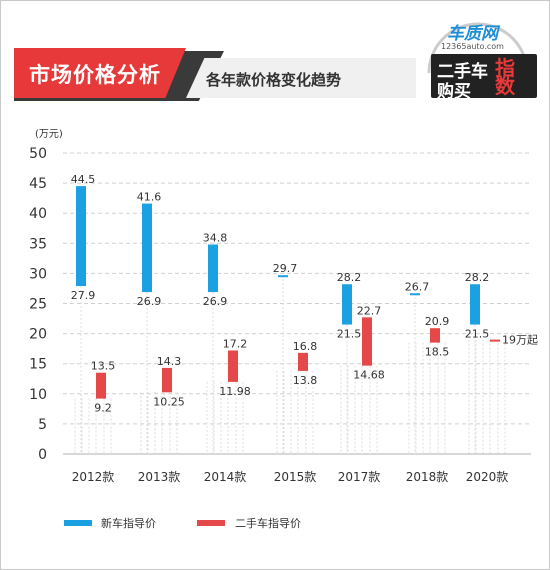  Describe the element at coordinates (211, 523) in the screenshot. I see `legend-swatch-used` at that location.